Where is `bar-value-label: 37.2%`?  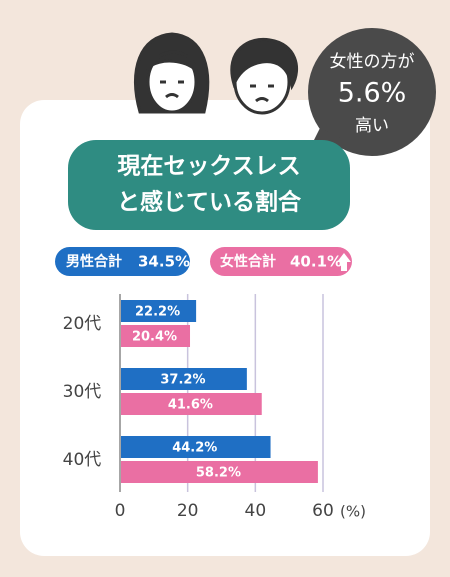 bar-value-label: 37.2% is located at coordinates (182, 380).